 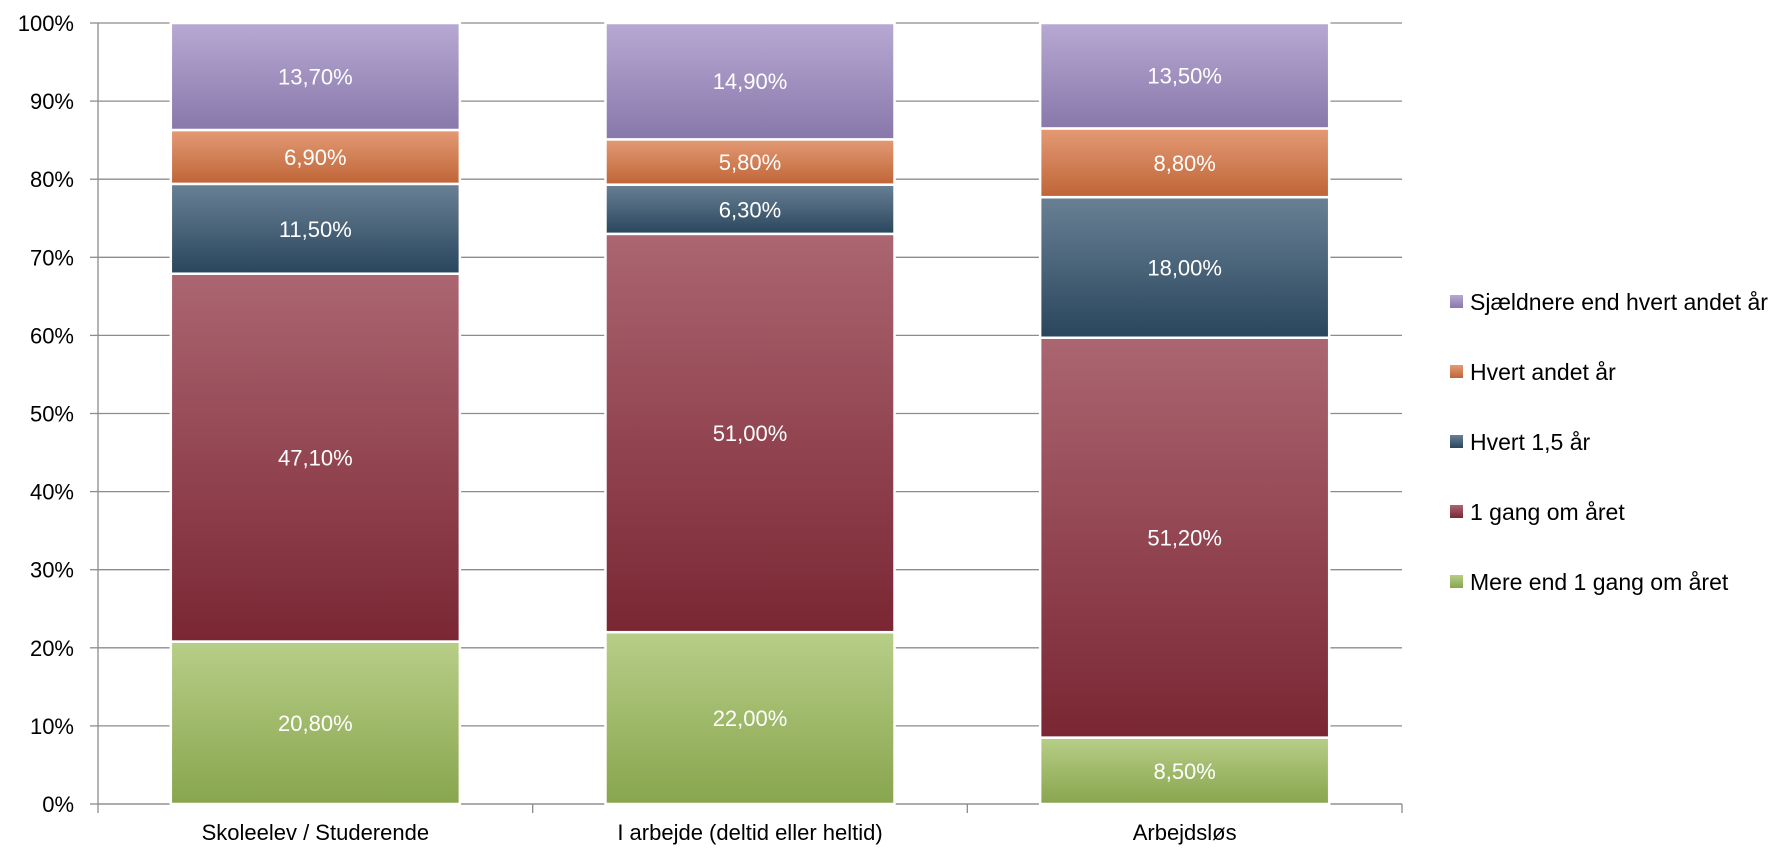 What do you see at coordinates (749, 832) in the screenshot?
I see `category-label: I arbejde (deltid eller heltid)` at bounding box center [749, 832].